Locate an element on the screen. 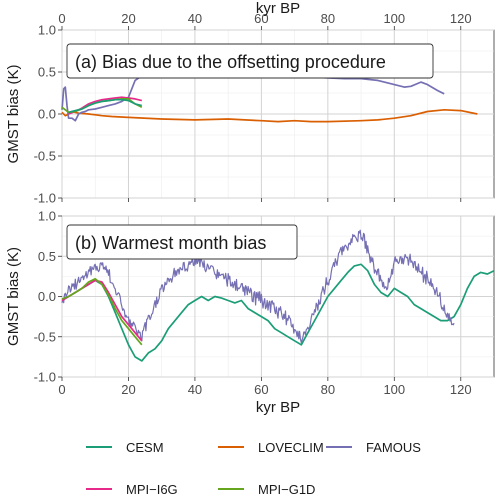  series-line-cesm is located at coordinates (105, 106).